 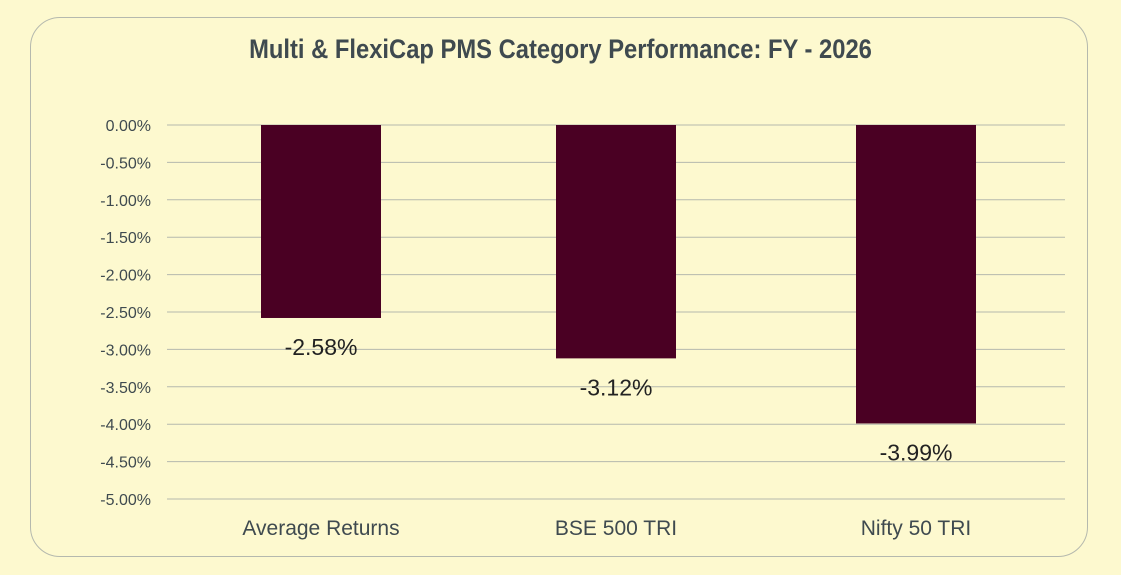 I want to click on data-label: -3.12%, so click(x=616, y=387).